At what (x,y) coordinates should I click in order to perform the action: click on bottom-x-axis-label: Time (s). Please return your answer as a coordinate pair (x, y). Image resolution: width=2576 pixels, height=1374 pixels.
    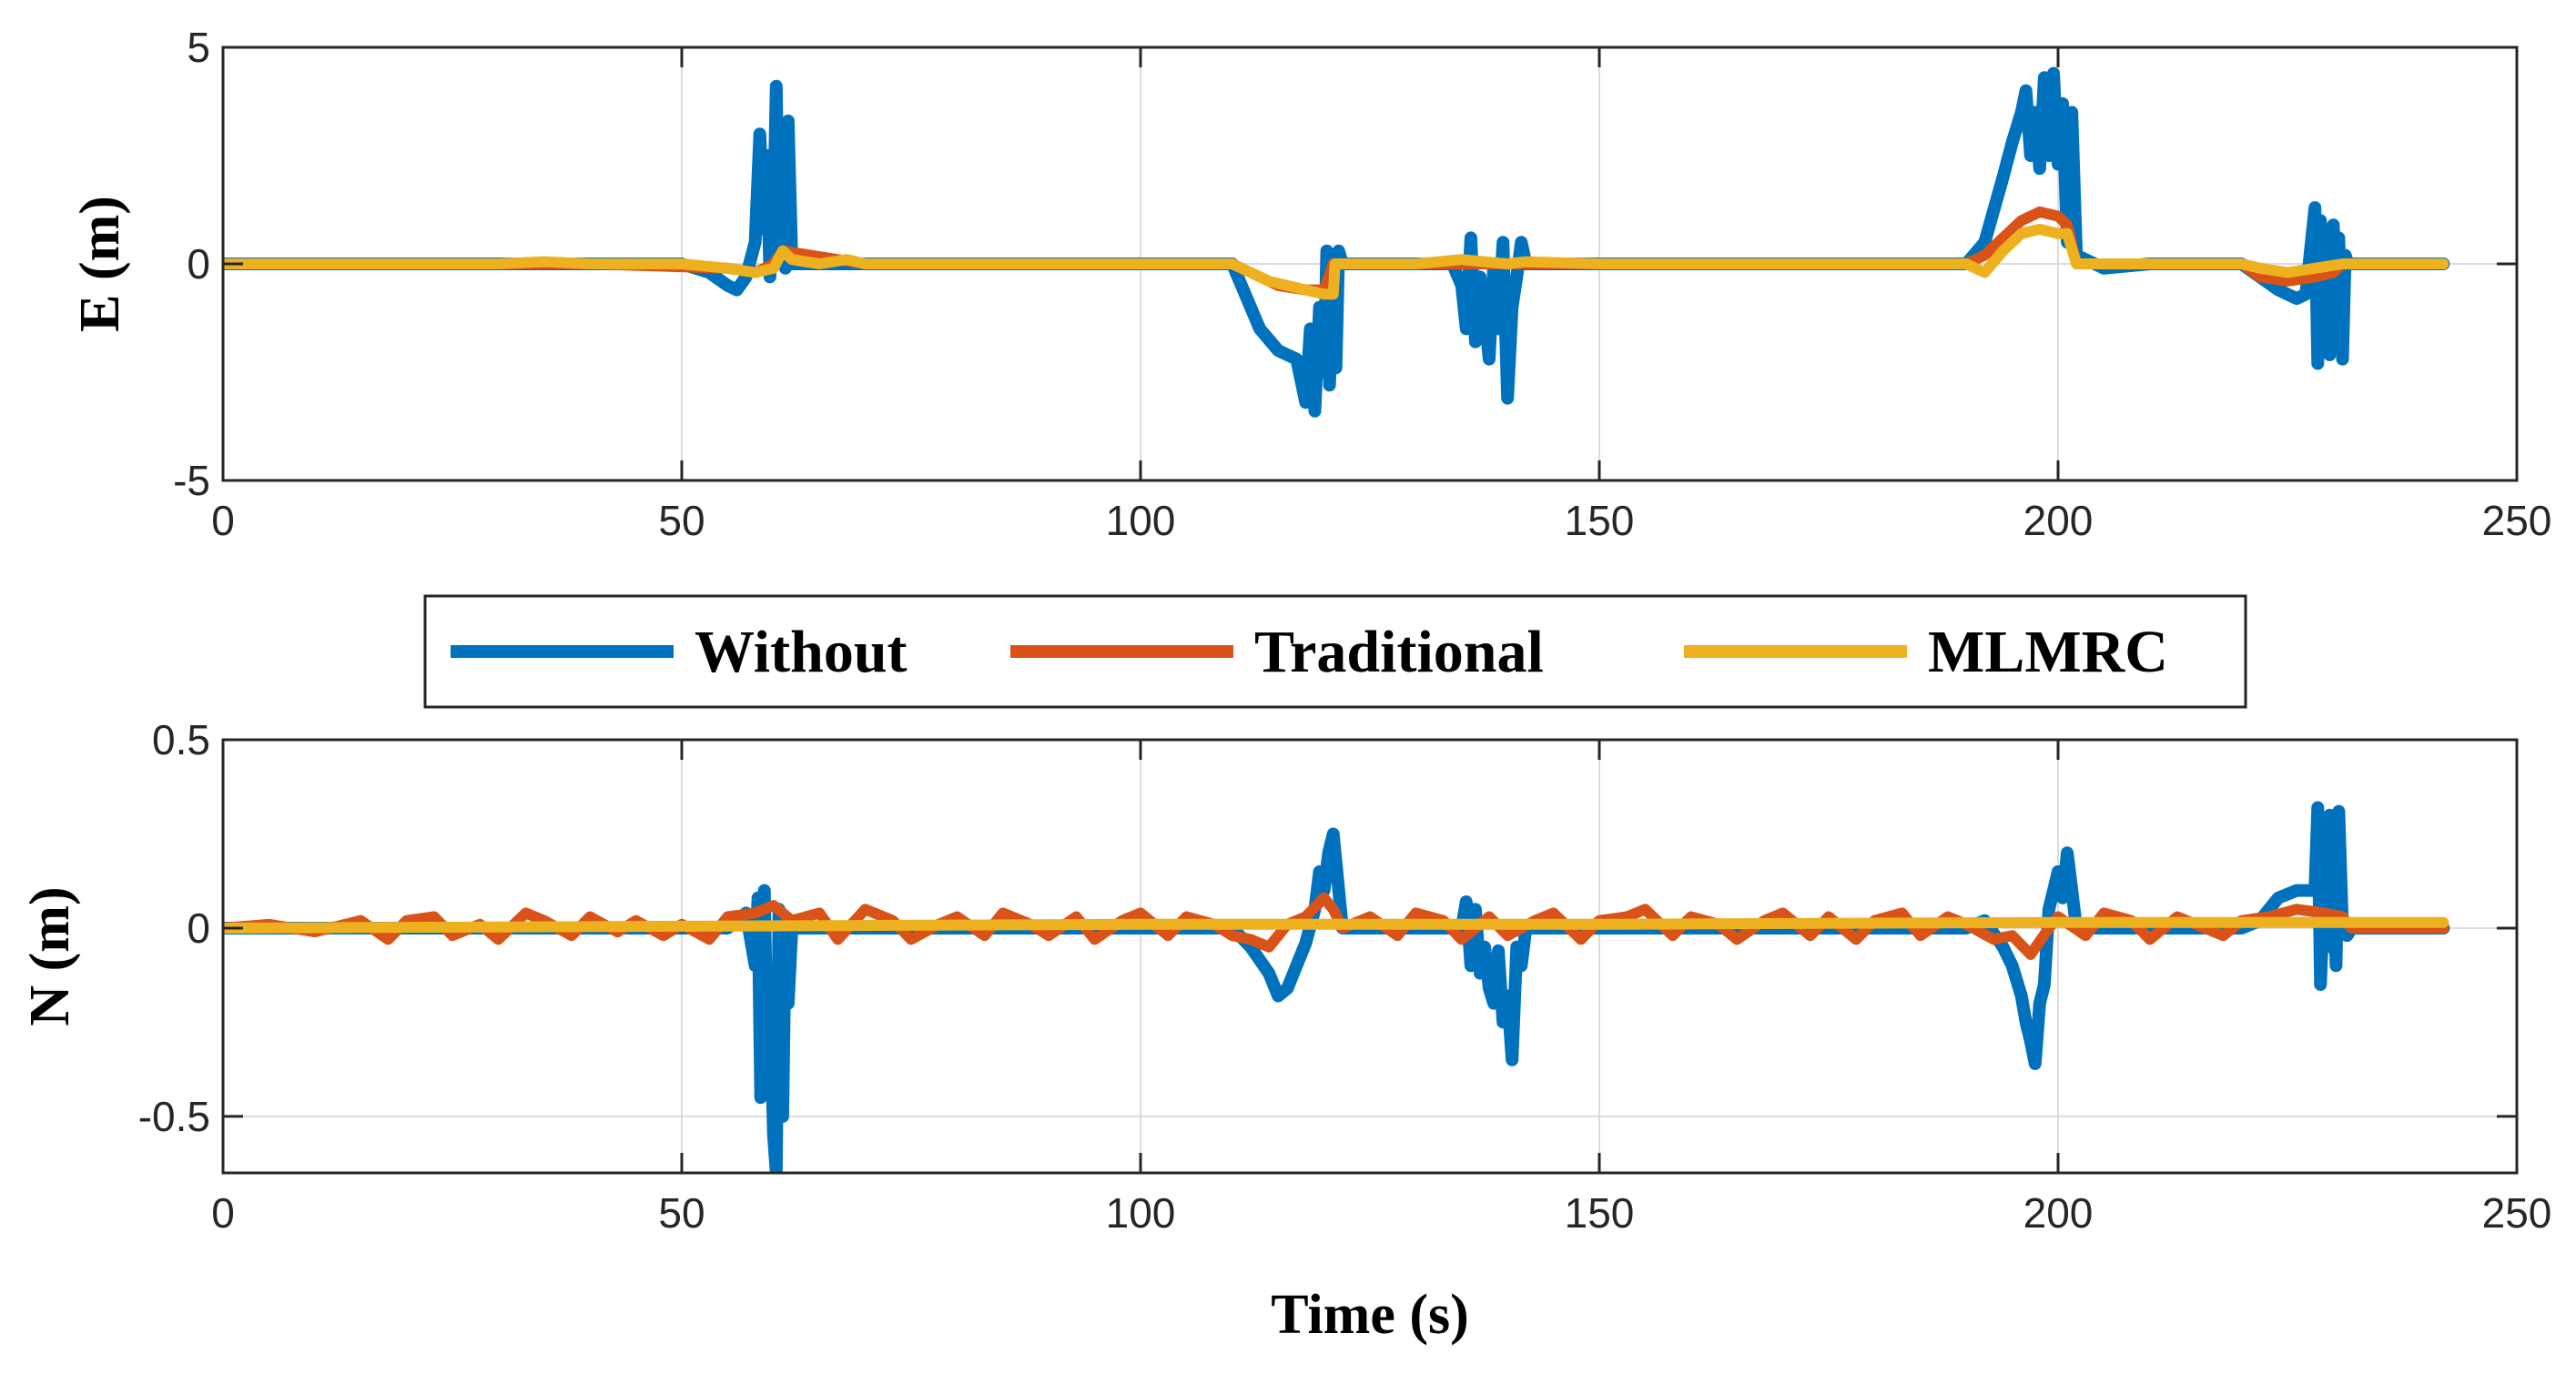
    Looking at the image, I should click on (1370, 1315).